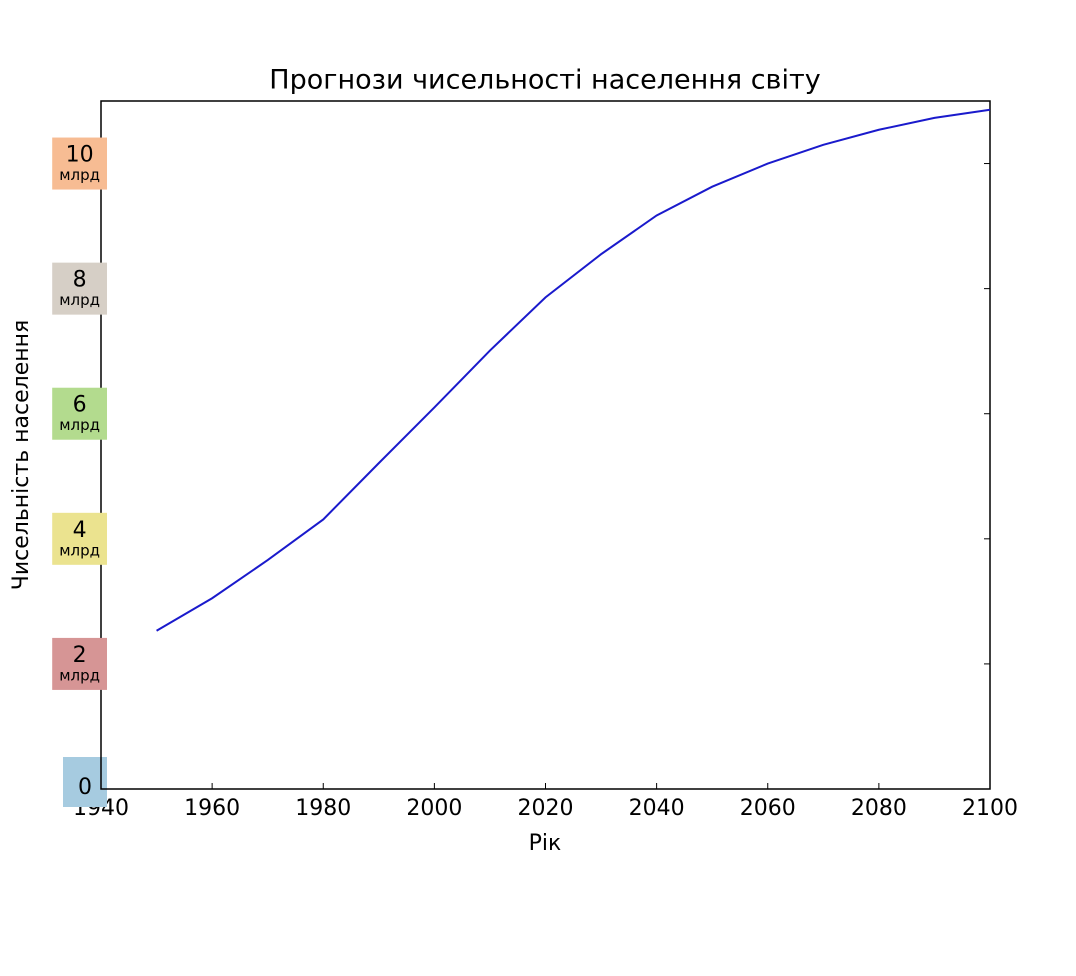 This screenshot has height=976, width=1076. I want to click on x-tick-label: 1960, so click(212, 808).